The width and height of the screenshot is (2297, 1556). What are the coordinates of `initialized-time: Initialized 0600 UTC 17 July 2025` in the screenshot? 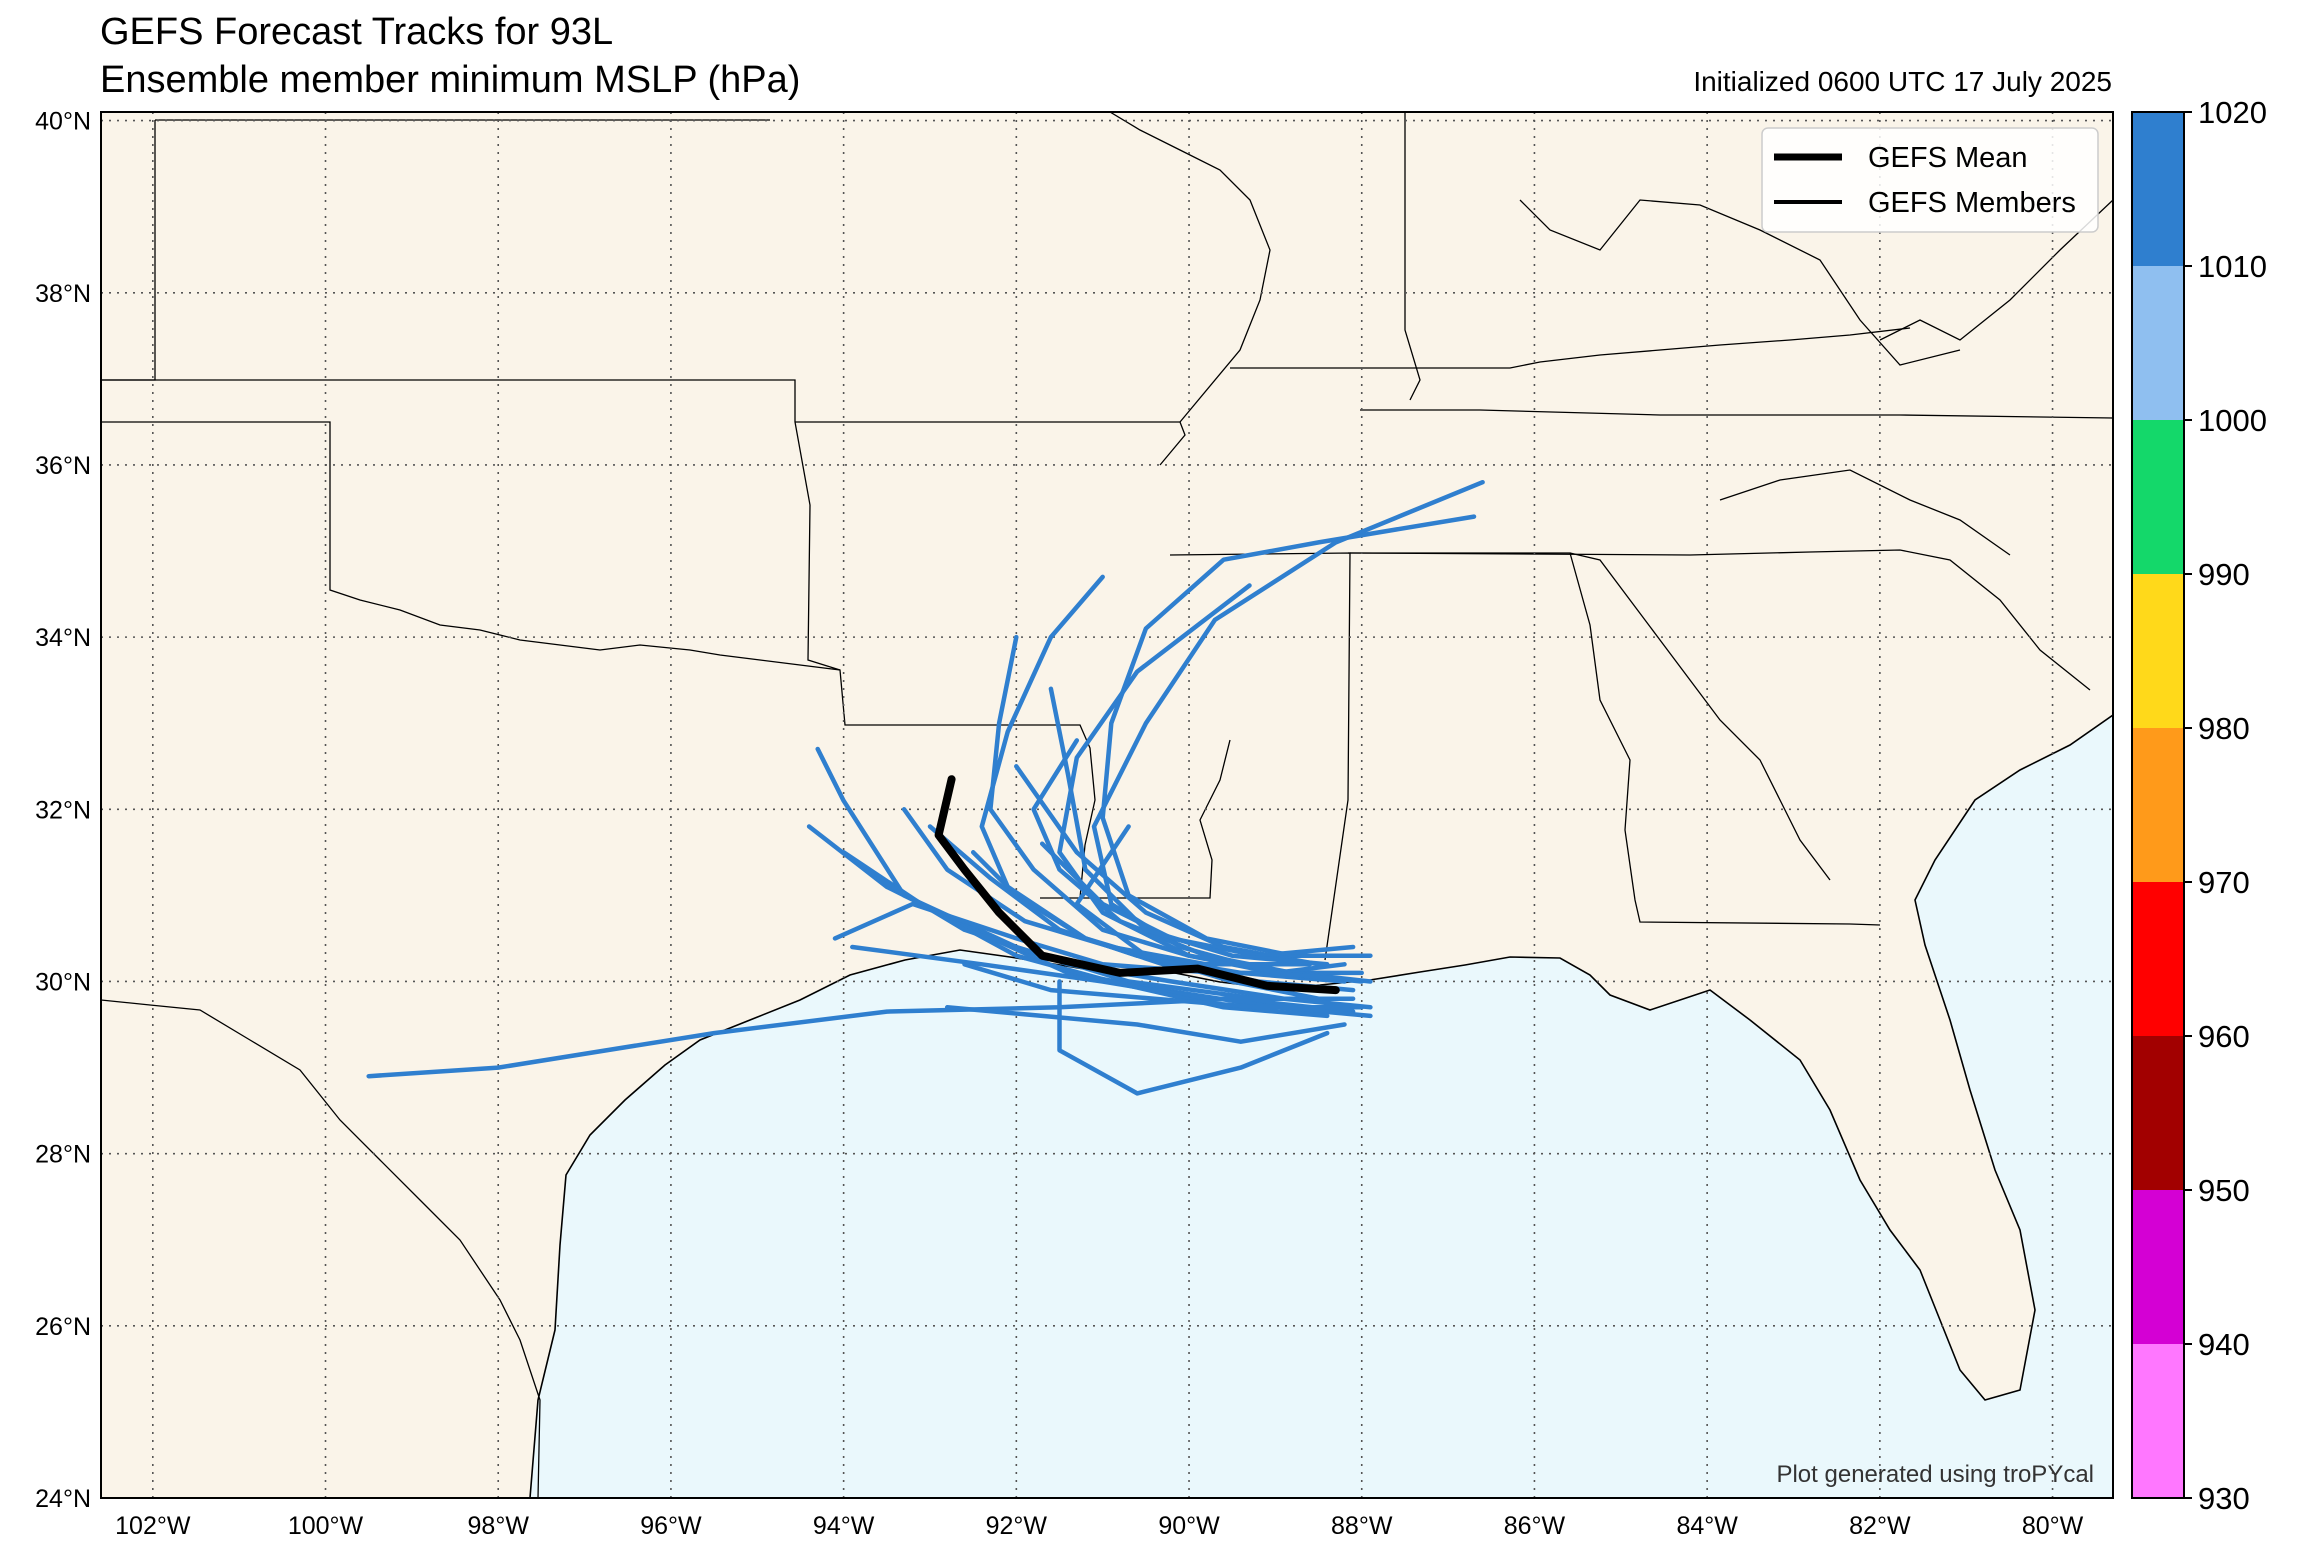 It's located at (1902, 81).